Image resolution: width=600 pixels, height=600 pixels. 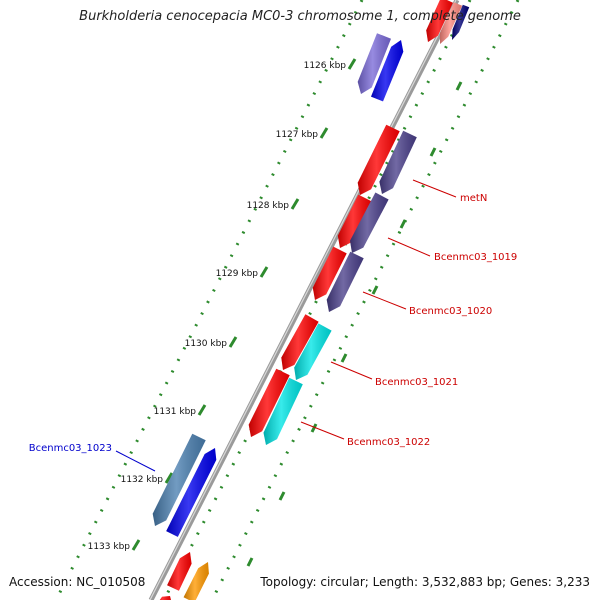 I want to click on gene-label: metN, so click(x=473, y=198).